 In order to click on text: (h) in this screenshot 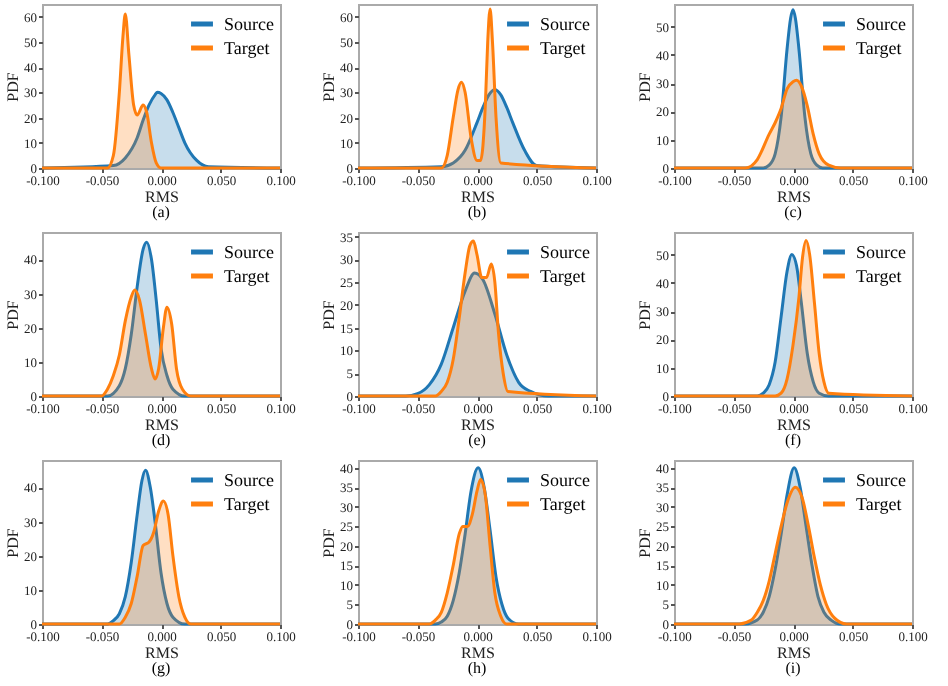, I will do `click(477, 668)`.